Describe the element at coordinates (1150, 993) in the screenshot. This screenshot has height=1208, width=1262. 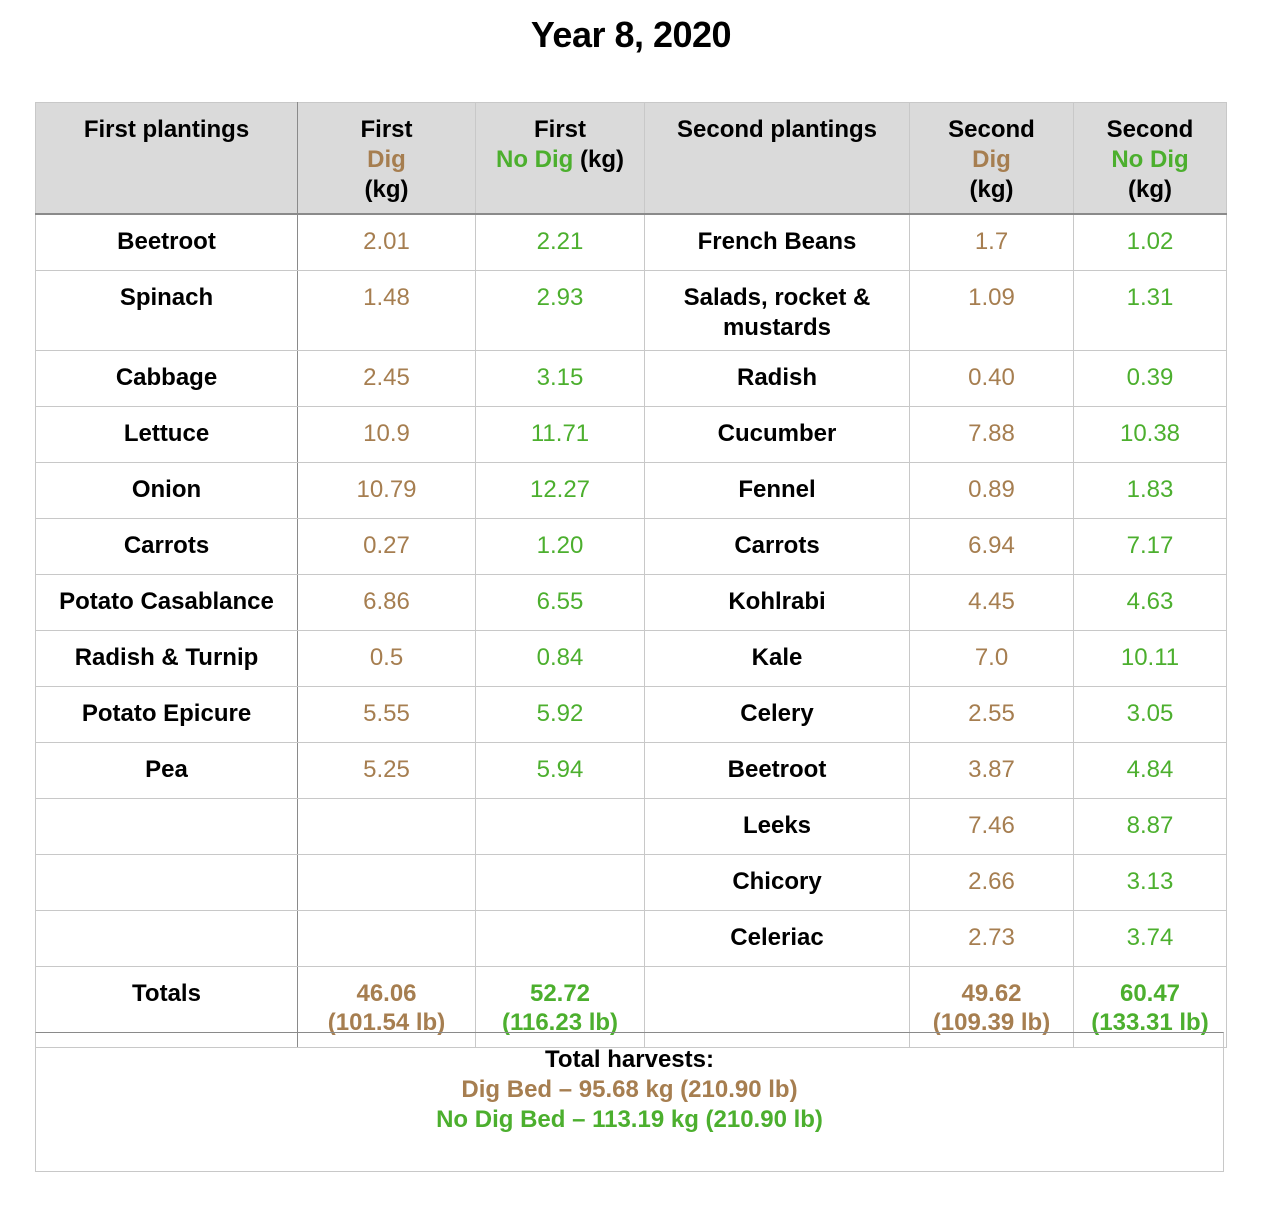
I see `totals-kg: 60.47` at that location.